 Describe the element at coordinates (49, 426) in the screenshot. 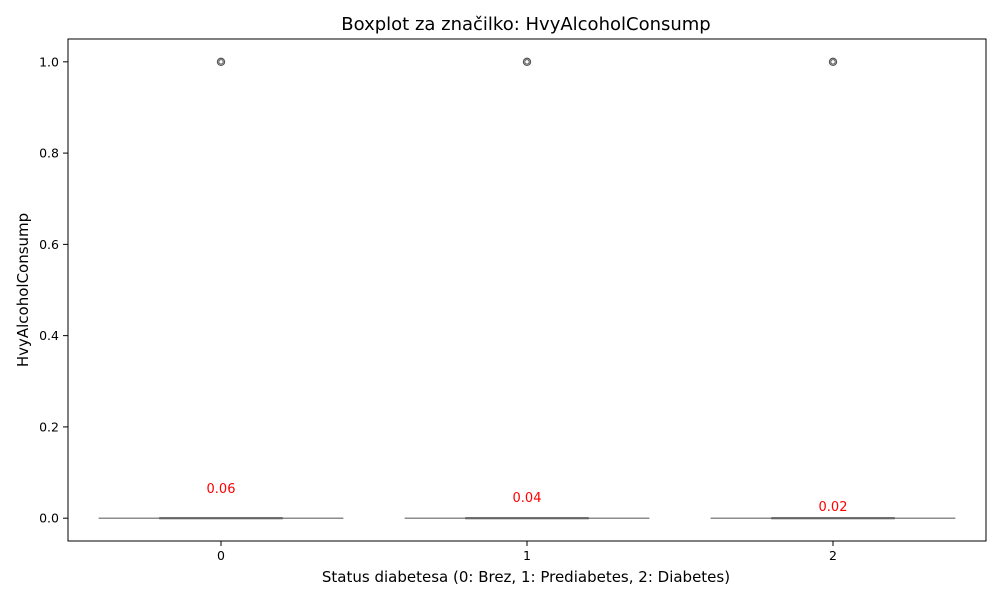

I see `y-tick-label: 0.2` at that location.